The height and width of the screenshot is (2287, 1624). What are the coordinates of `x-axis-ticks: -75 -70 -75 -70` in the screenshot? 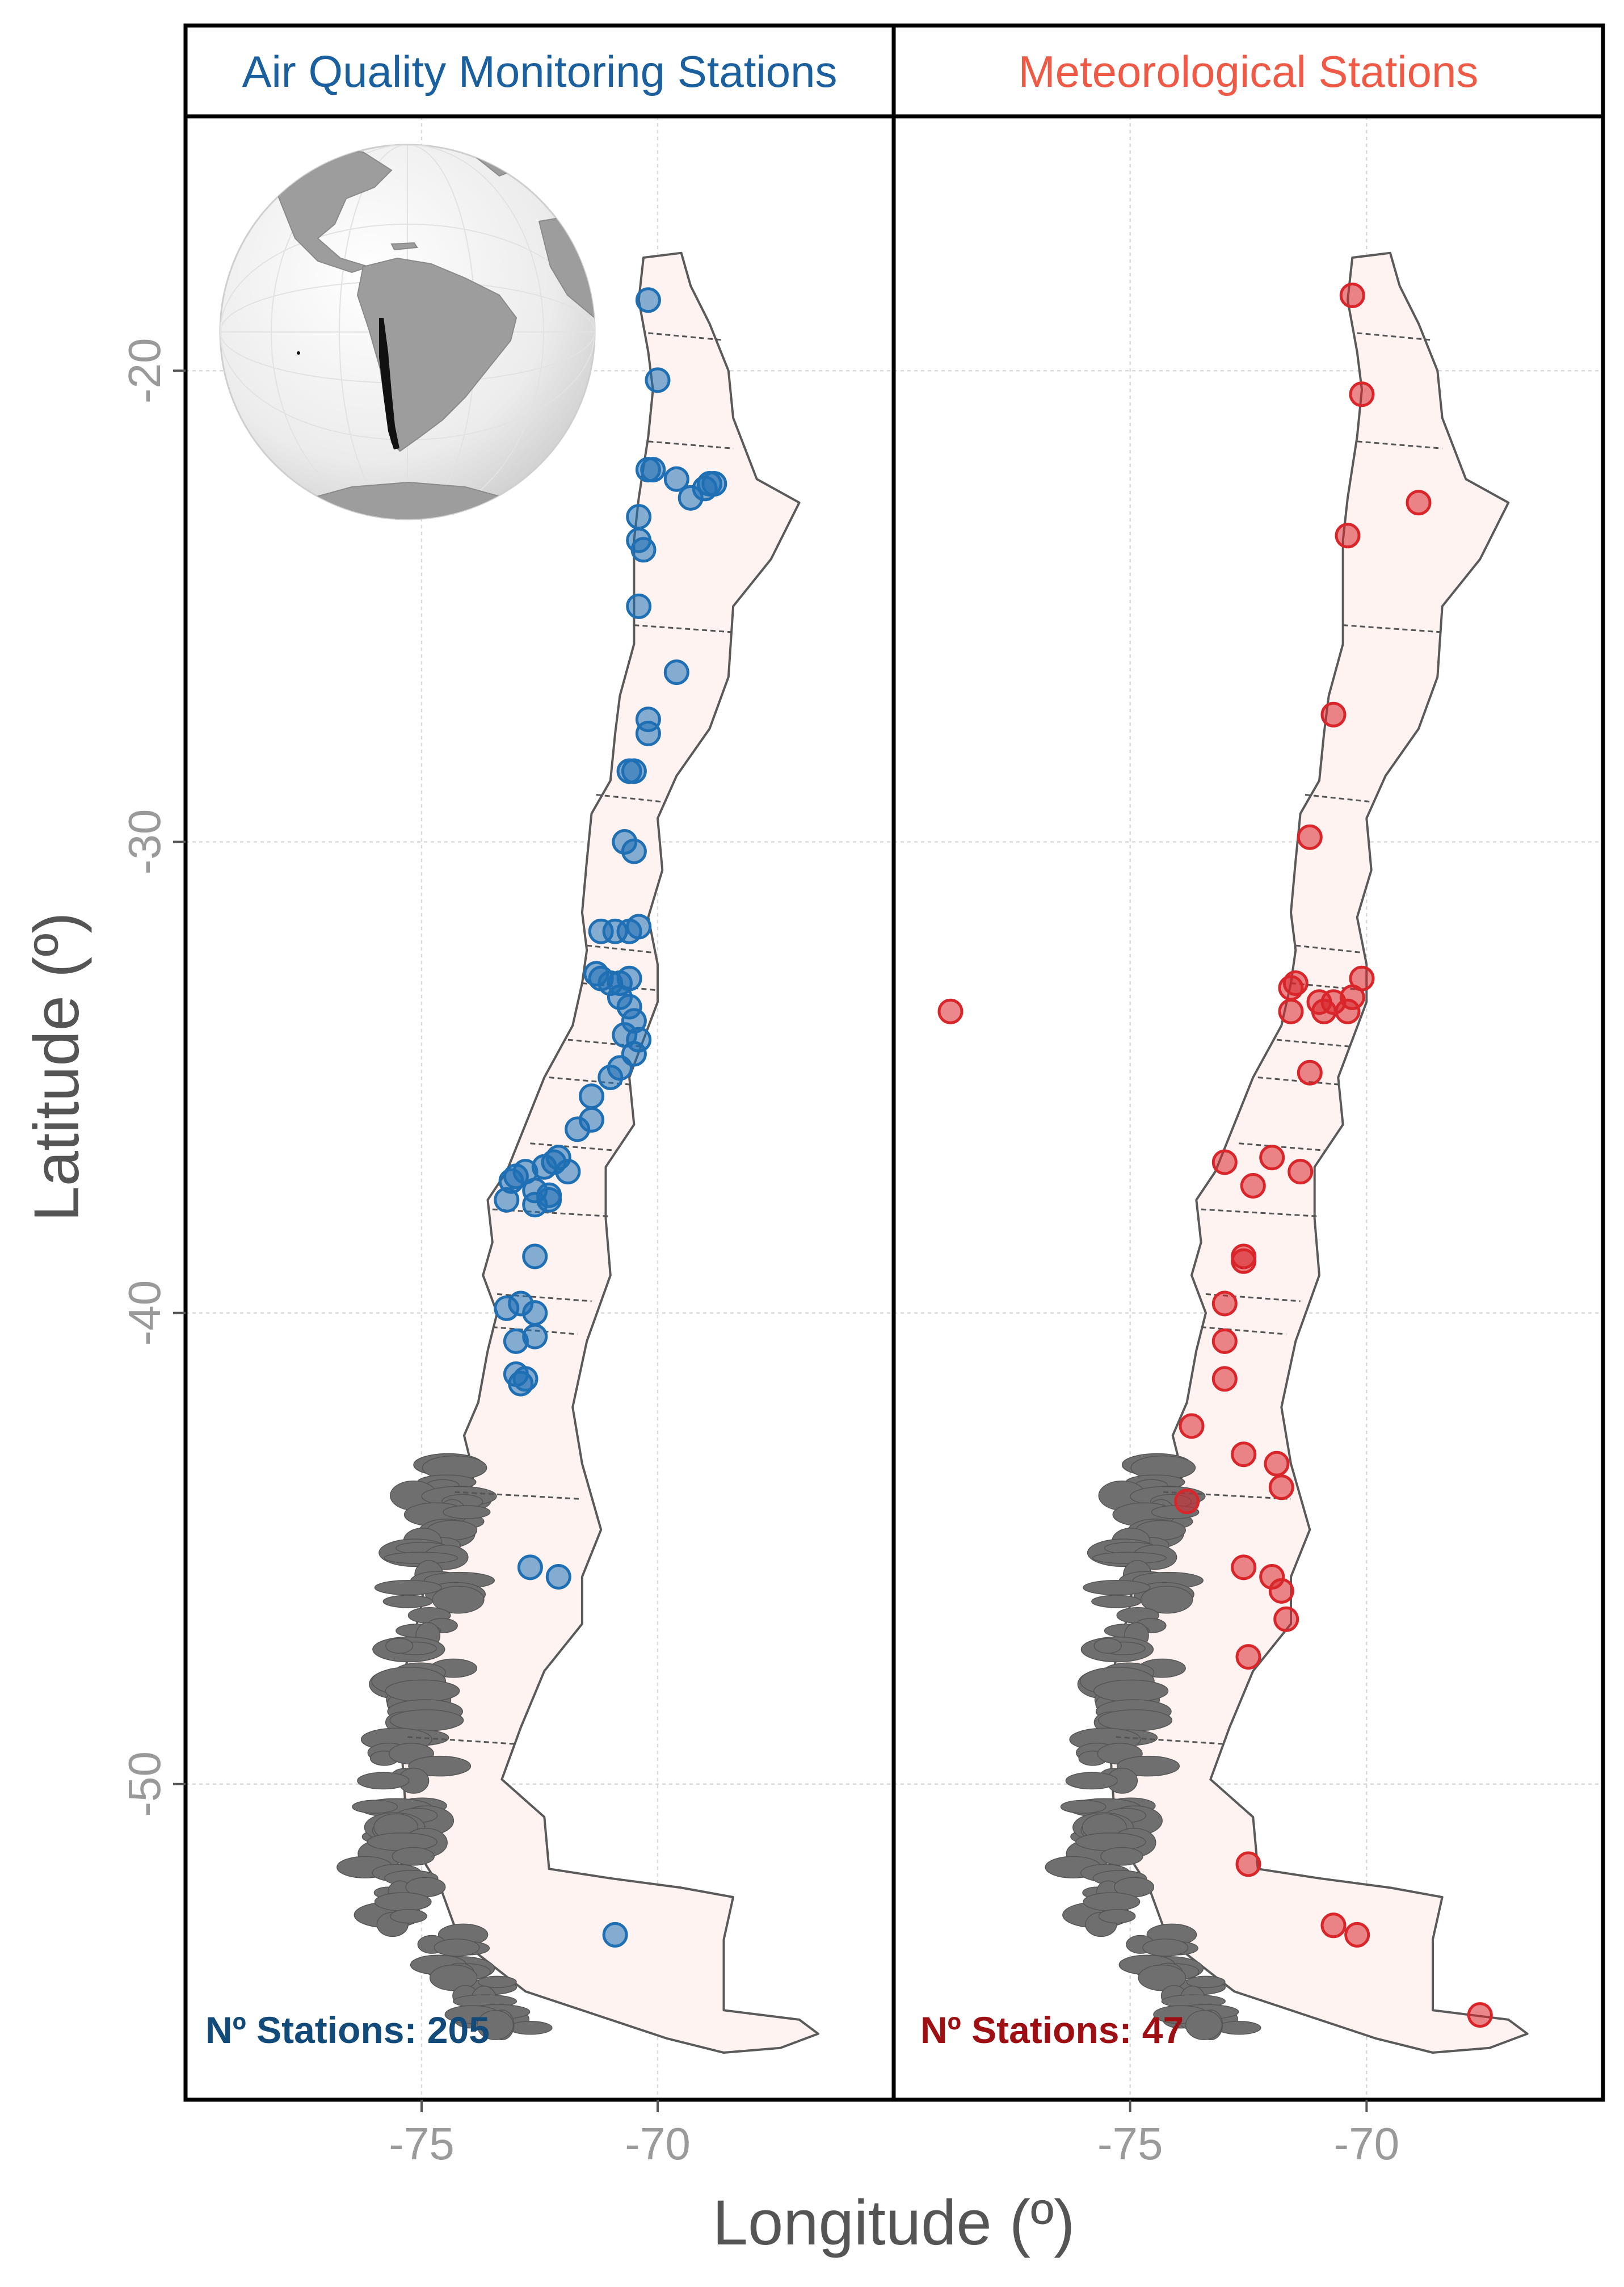 It's located at (894, 2134).